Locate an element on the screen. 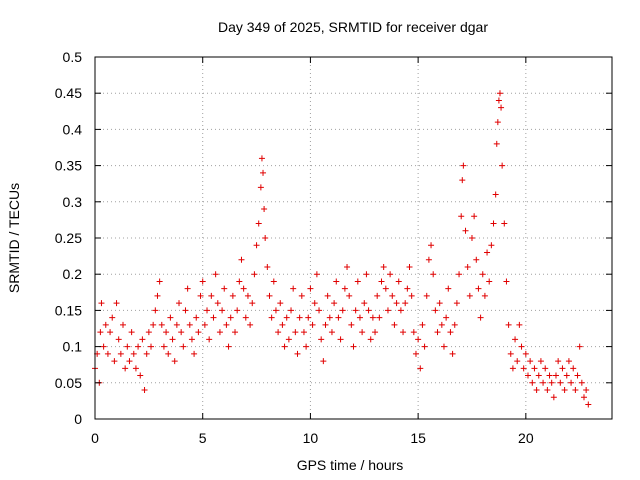 The width and height of the screenshot is (640, 480). y-tick-labels: 0 0.05 0.1 0.15 0.2 0.25 0.3 0.35 0.4 0.45 0.5 is located at coordinates (68, 238).